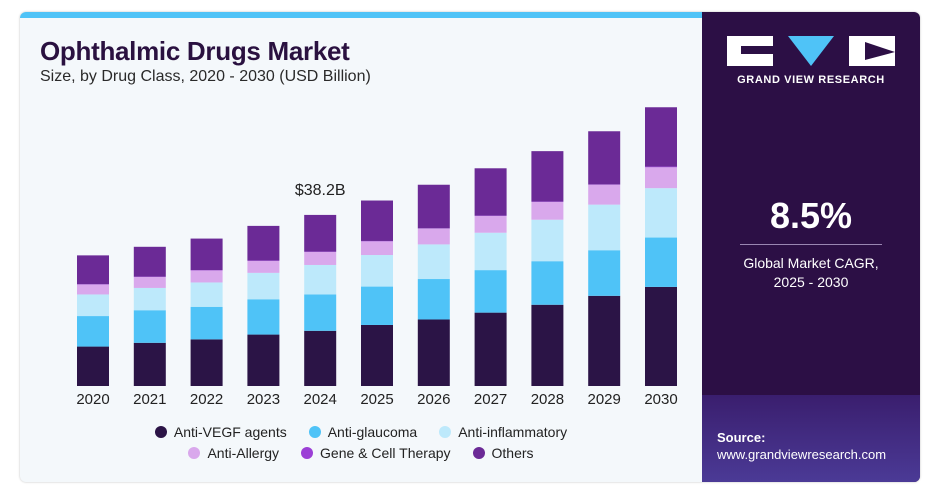 The image size is (940, 495). What do you see at coordinates (811, 51) in the screenshot?
I see `grand-view-research-logo-icon` at bounding box center [811, 51].